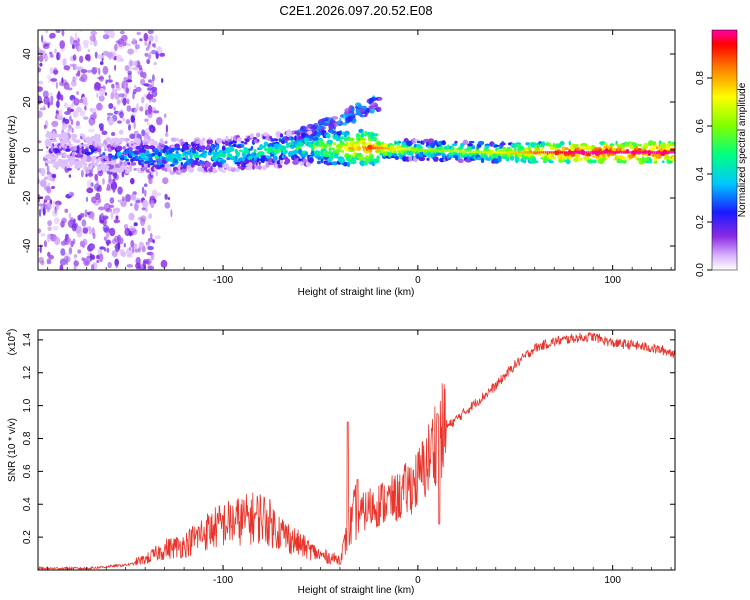 The height and width of the screenshot is (600, 750). Describe the element at coordinates (27, 438) in the screenshot. I see `y-tick-label: 0.8` at that location.